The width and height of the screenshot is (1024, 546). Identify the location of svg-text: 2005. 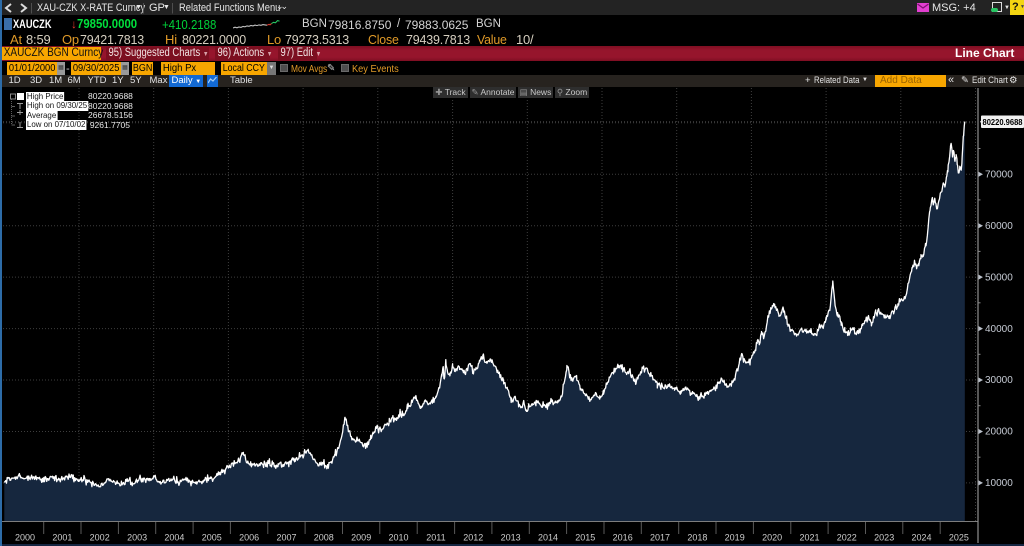
(212, 538).